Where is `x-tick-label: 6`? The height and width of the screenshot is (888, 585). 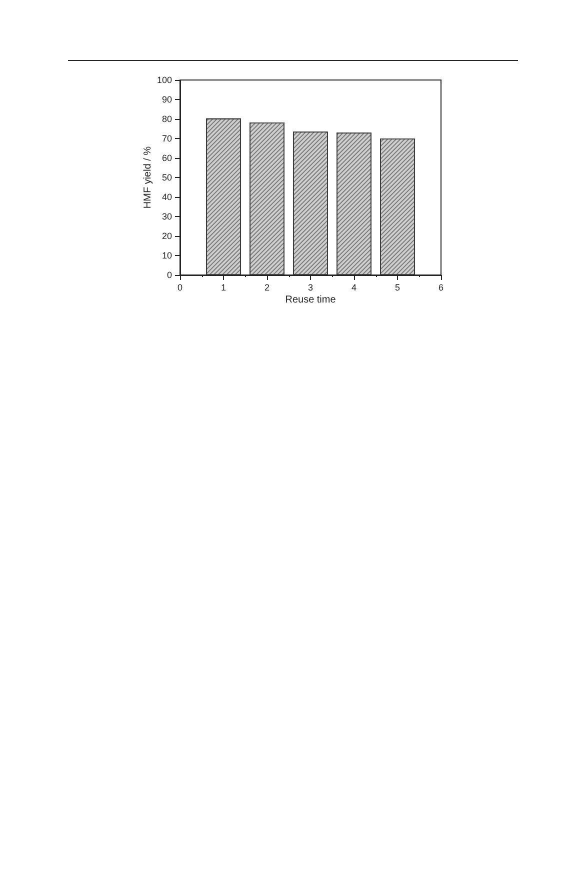 x-tick-label: 6 is located at coordinates (441, 287).